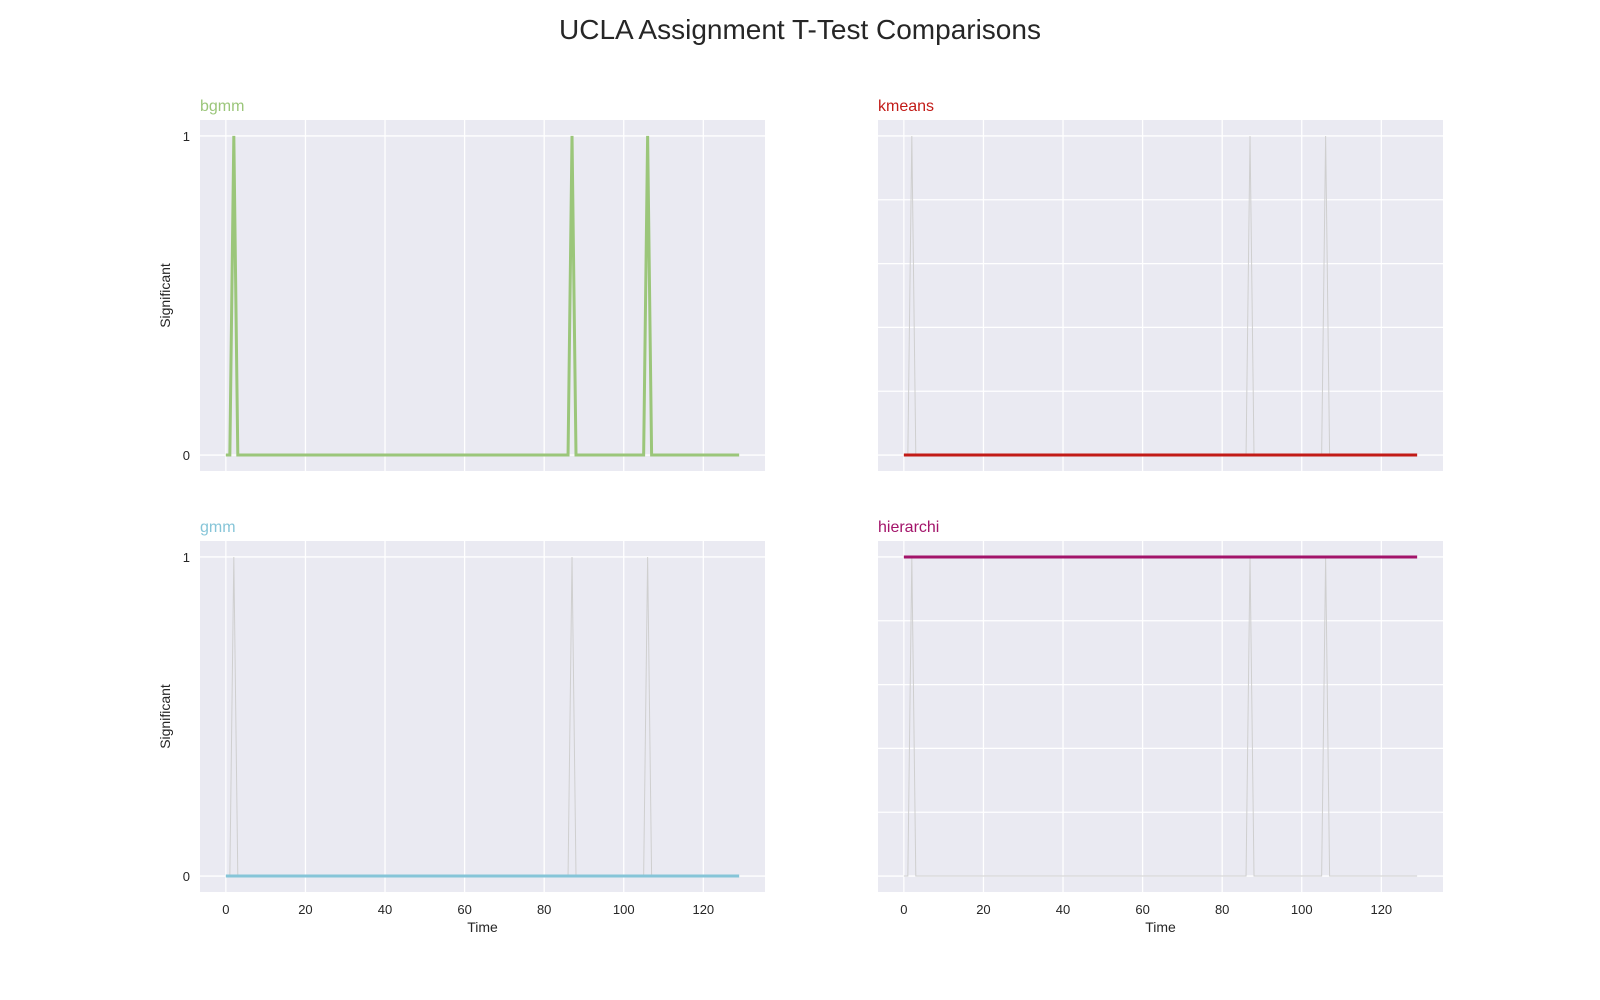 This screenshot has width=1600, height=1000. I want to click on panel-title: gmm, so click(218, 527).